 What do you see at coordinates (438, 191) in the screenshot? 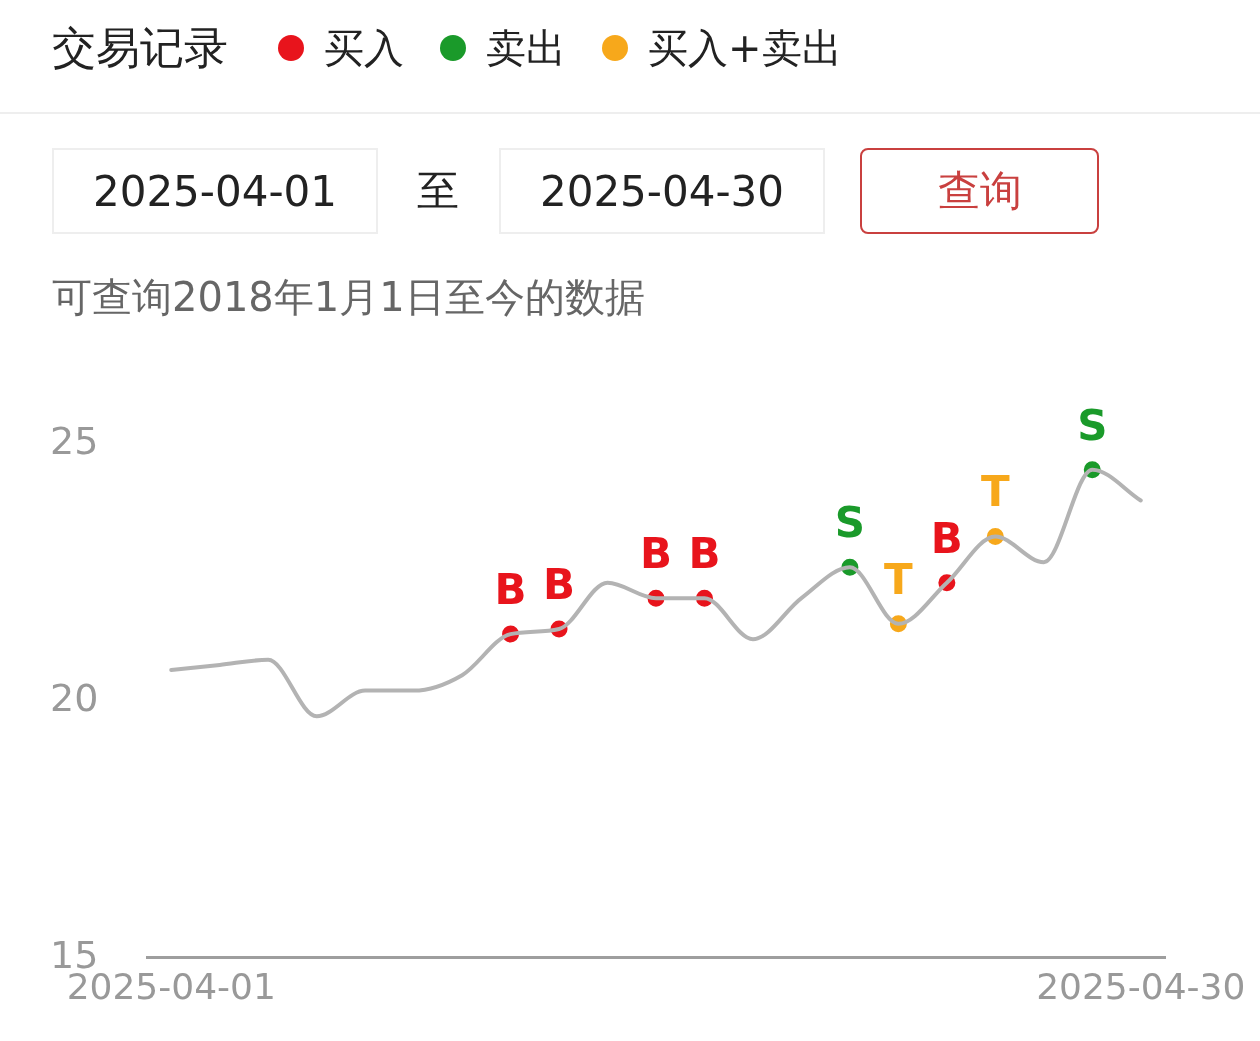
I see `text: 至` at bounding box center [438, 191].